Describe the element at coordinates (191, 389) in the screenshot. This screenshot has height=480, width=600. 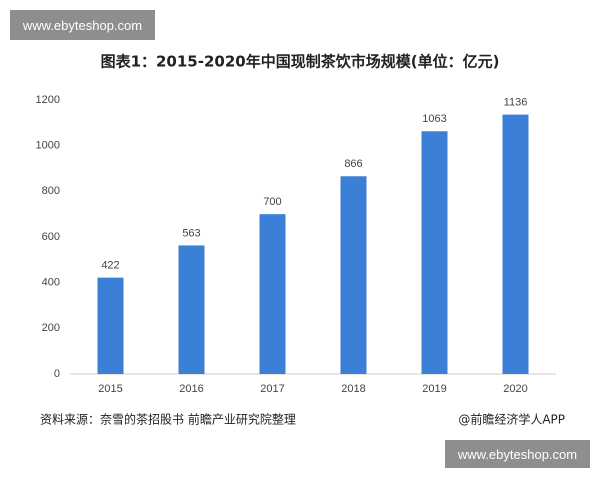
I see `x-tick-label: 2016` at that location.